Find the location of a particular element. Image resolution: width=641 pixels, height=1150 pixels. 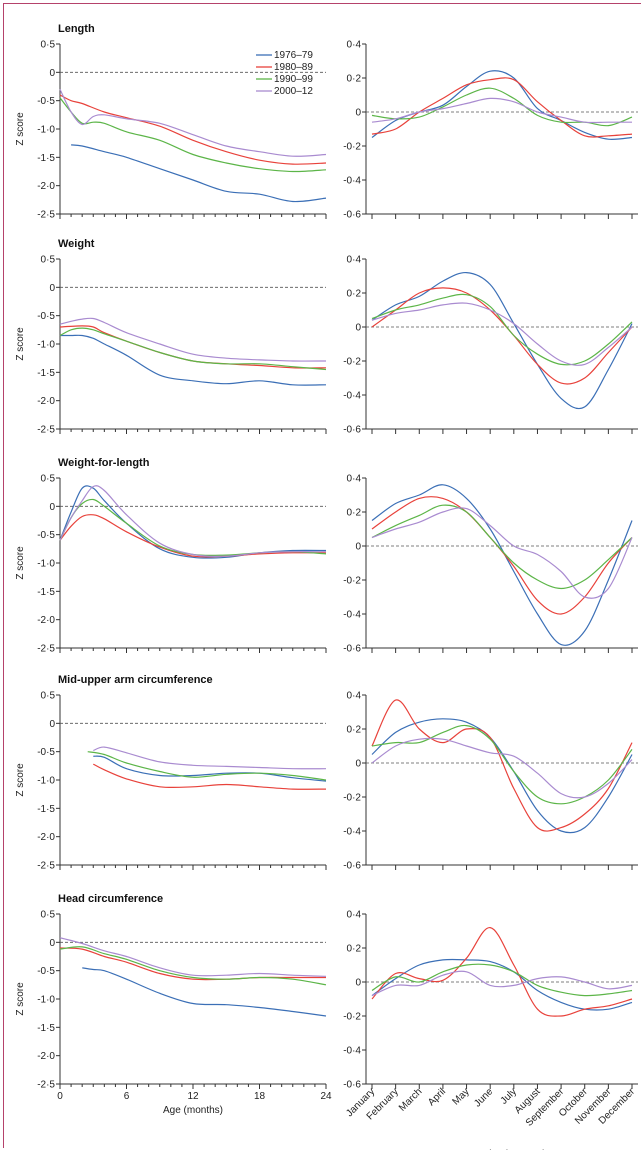

panel-8-ytick-label: 0 is located at coordinates (358, 764).